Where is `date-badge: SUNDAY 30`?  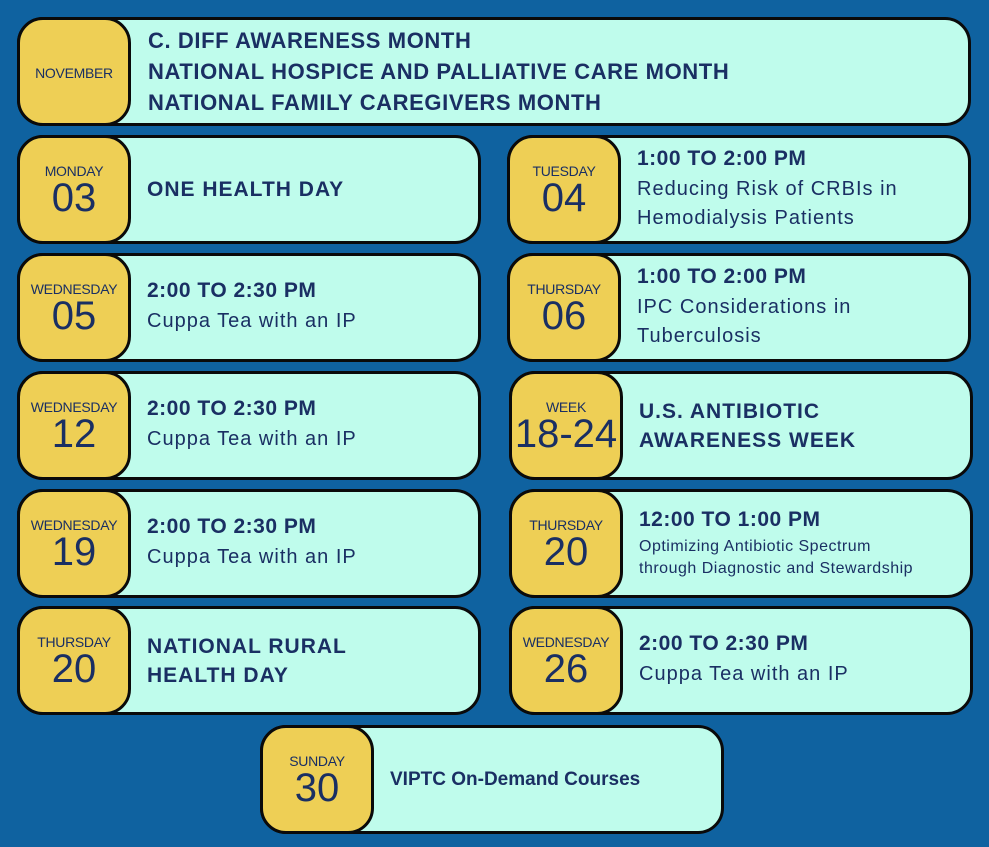
date-badge: SUNDAY 30 is located at coordinates (317, 779).